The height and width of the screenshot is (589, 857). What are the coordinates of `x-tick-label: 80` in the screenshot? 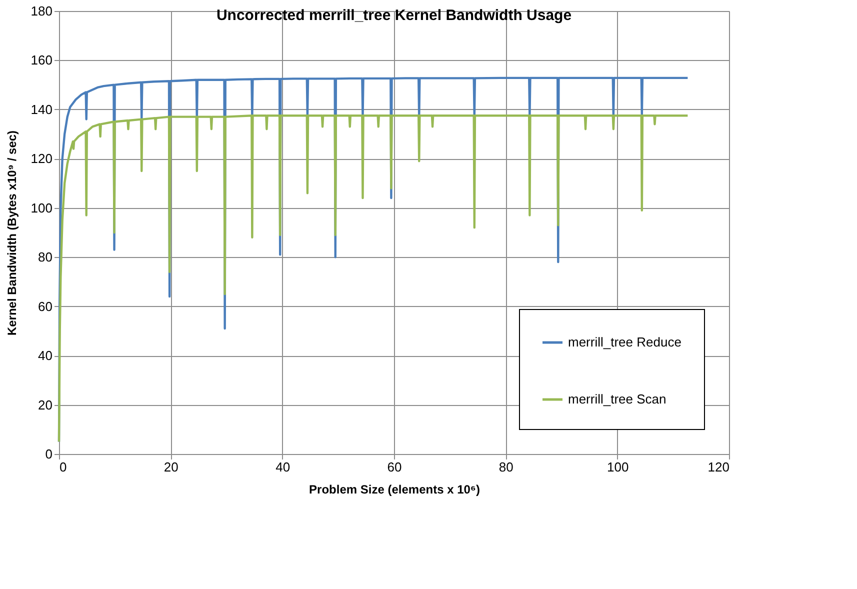 It's located at (506, 467).